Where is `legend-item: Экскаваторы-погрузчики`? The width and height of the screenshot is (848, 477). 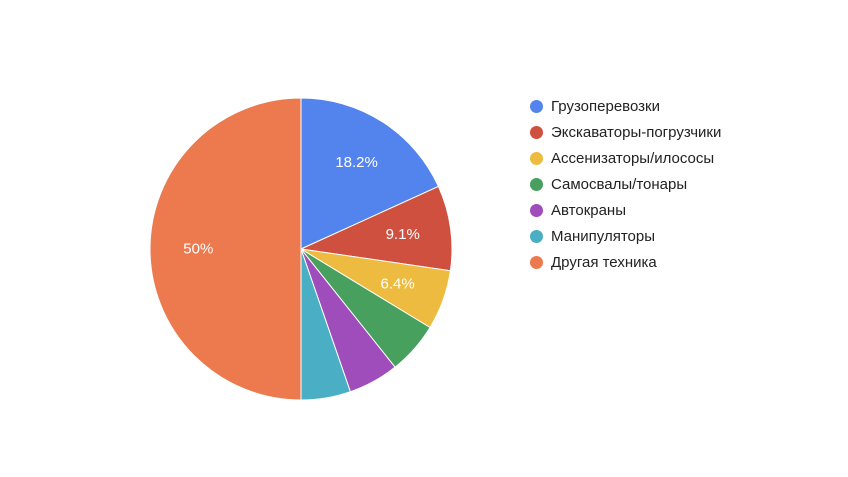
legend-item: Экскаваторы-погрузчики is located at coordinates (625, 132).